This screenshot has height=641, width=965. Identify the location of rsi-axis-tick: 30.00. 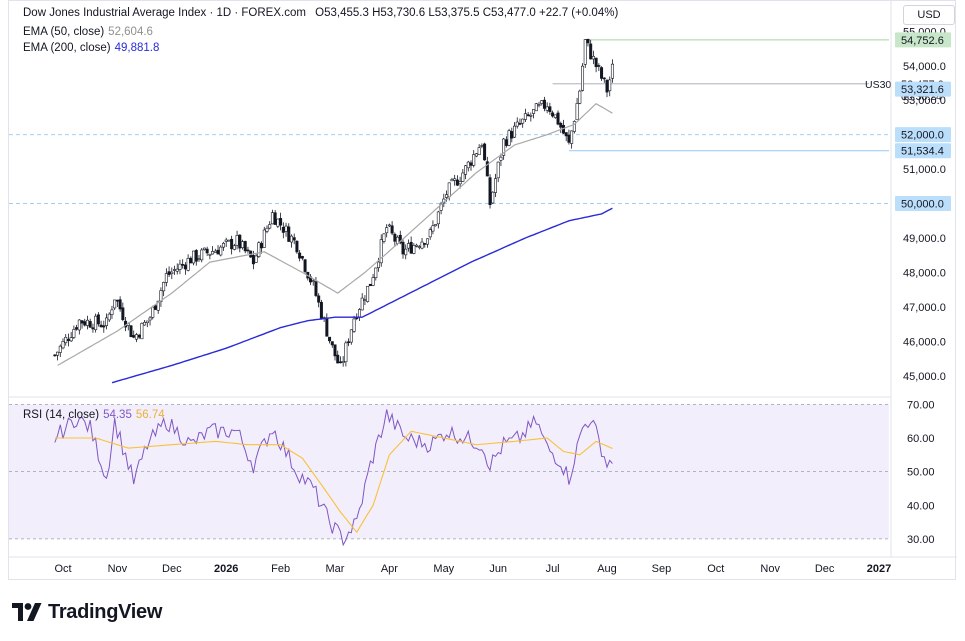
(921, 540).